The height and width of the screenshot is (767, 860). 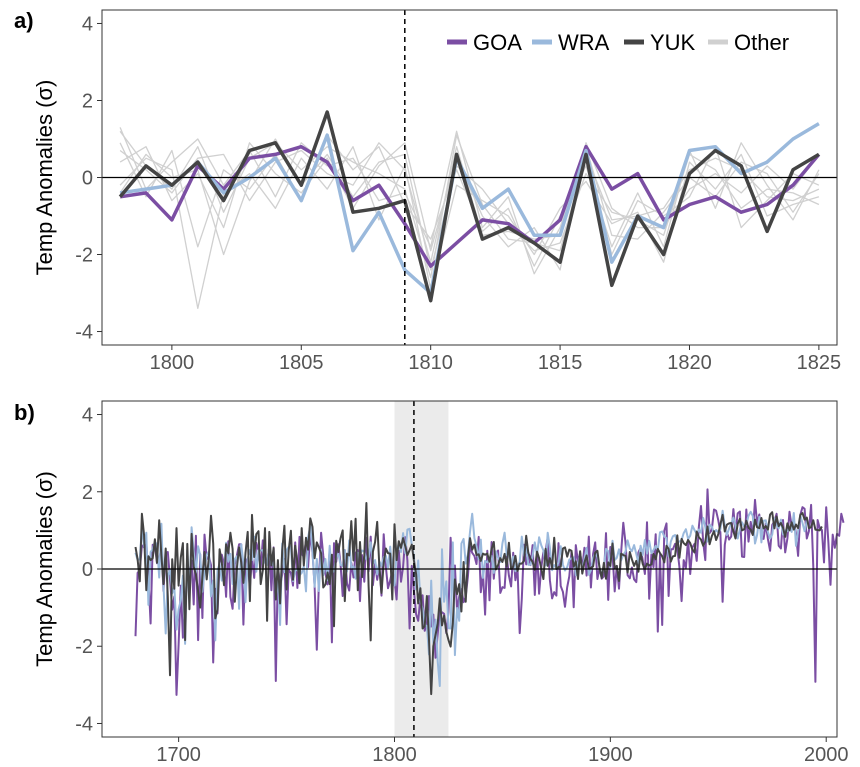 I want to click on legend-label: YUK, so click(x=673, y=42).